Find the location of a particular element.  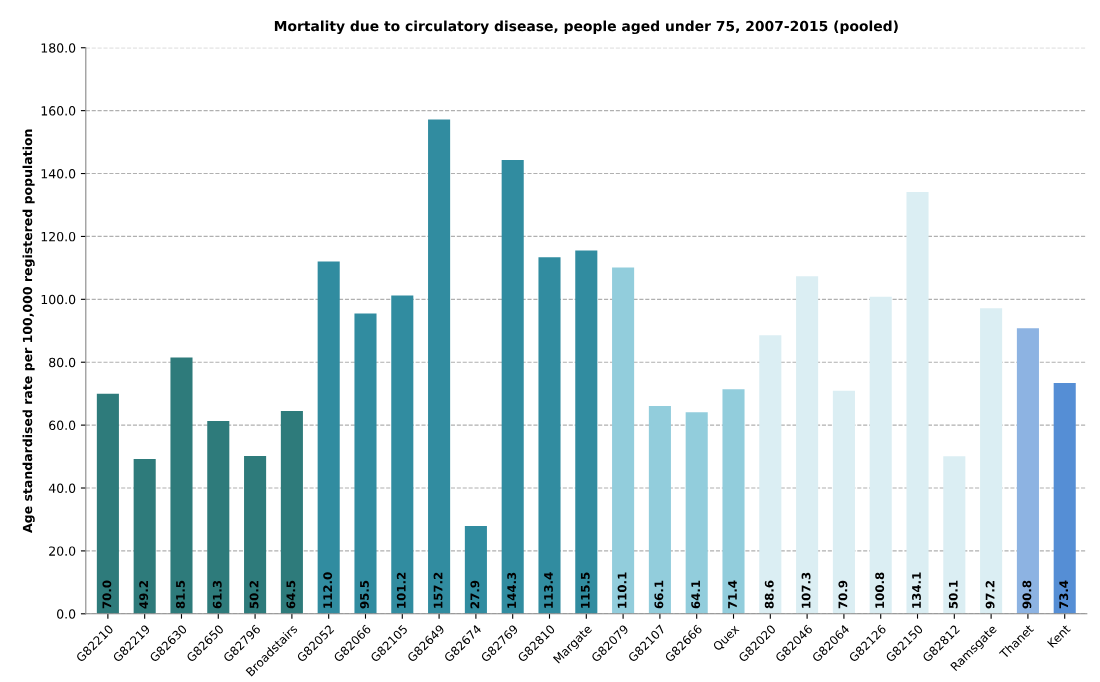

y-tick-label: 140.0 is located at coordinates (58, 174).